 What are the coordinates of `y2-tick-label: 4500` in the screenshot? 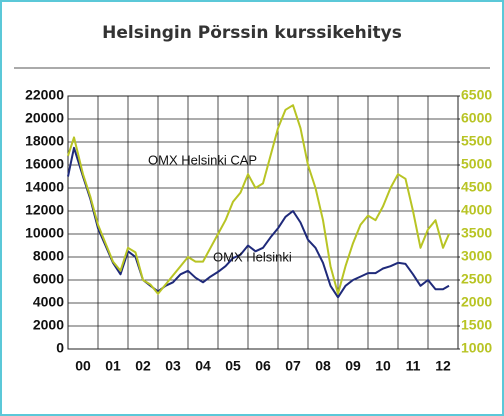 It's located at (476, 187).